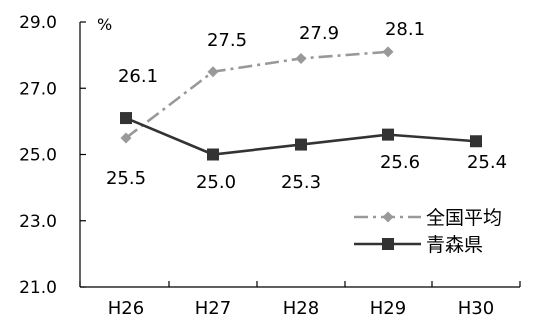  What do you see at coordinates (476, 308) in the screenshot?
I see `x-tick-label: H30` at bounding box center [476, 308].